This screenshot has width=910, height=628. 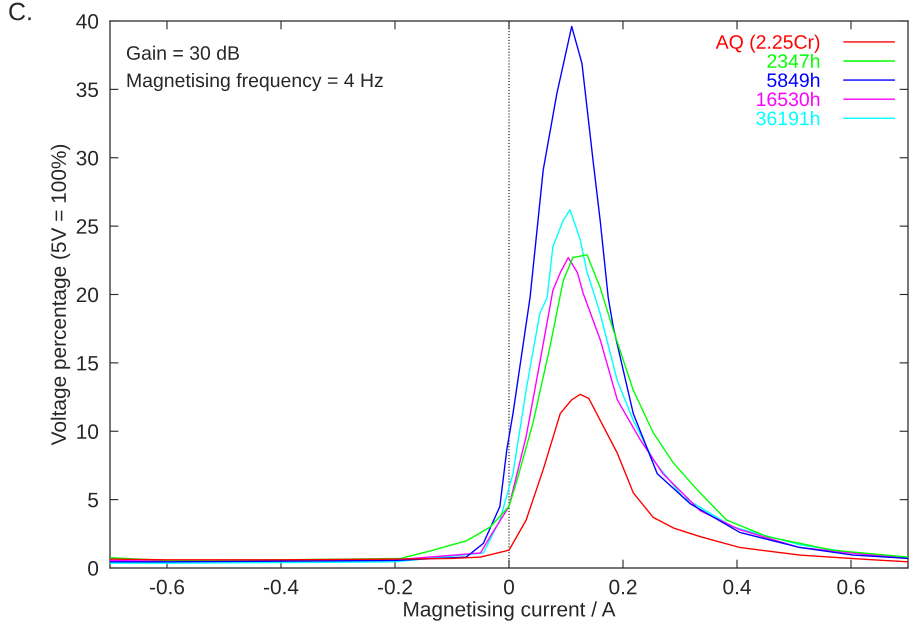 What do you see at coordinates (20, 11) in the screenshot?
I see `text: C.` at bounding box center [20, 11].